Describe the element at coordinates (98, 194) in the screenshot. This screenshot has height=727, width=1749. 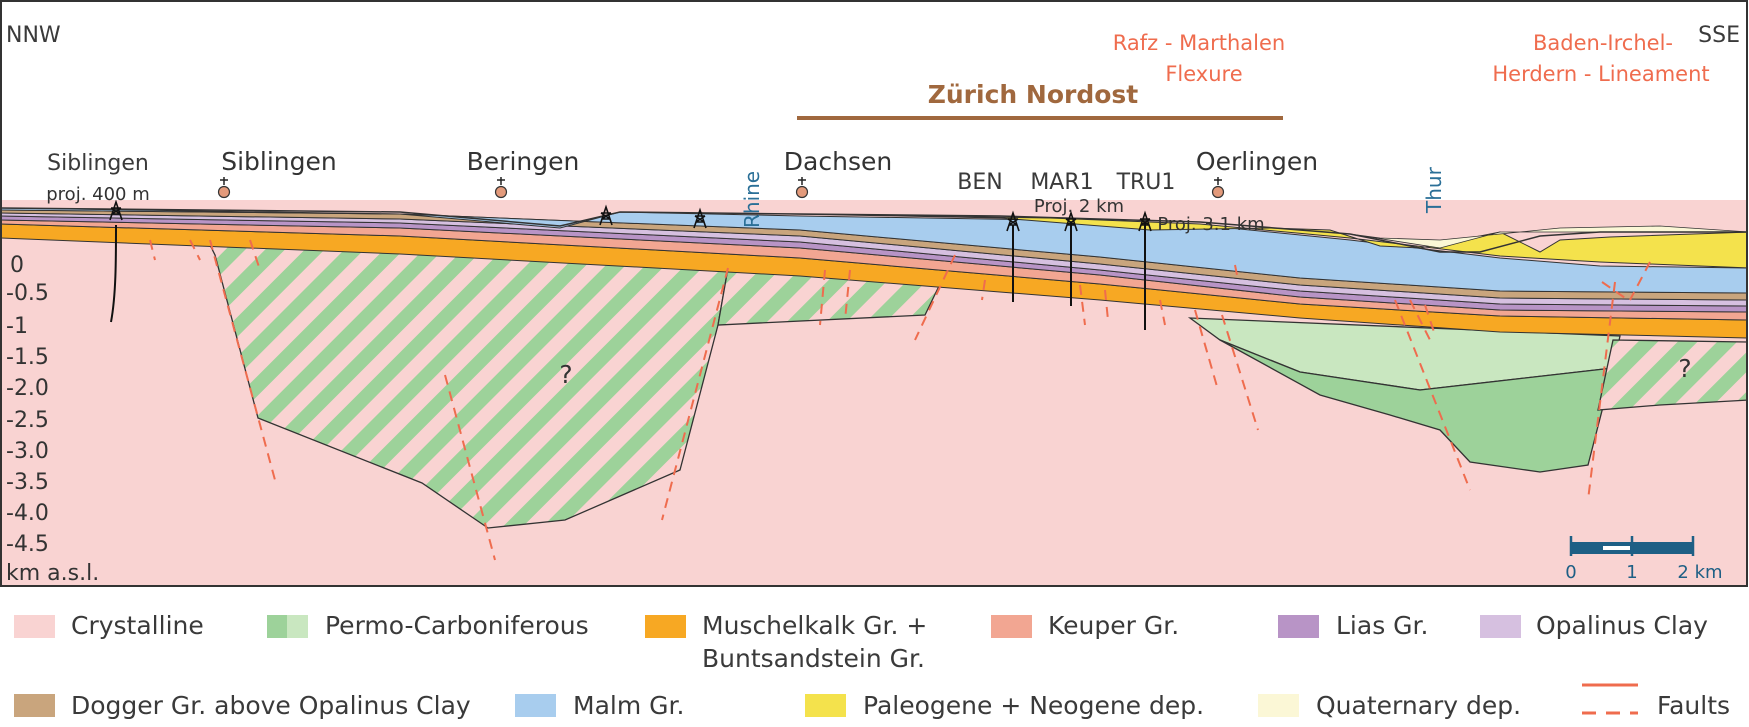
I see `borehole-siblingen-line2: proj. 400 m` at that location.